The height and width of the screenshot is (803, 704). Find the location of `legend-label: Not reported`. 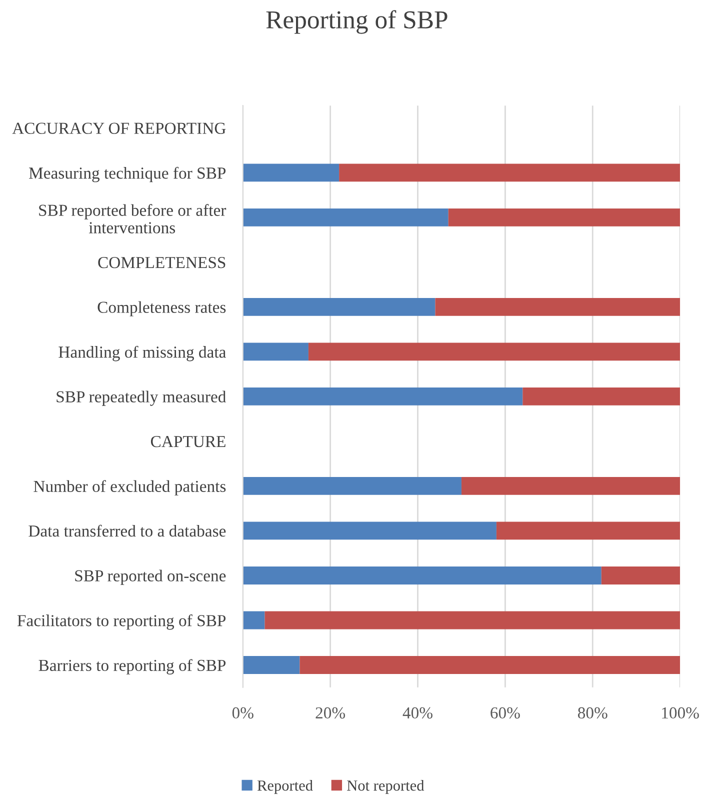

legend-label: Not reported is located at coordinates (385, 787).